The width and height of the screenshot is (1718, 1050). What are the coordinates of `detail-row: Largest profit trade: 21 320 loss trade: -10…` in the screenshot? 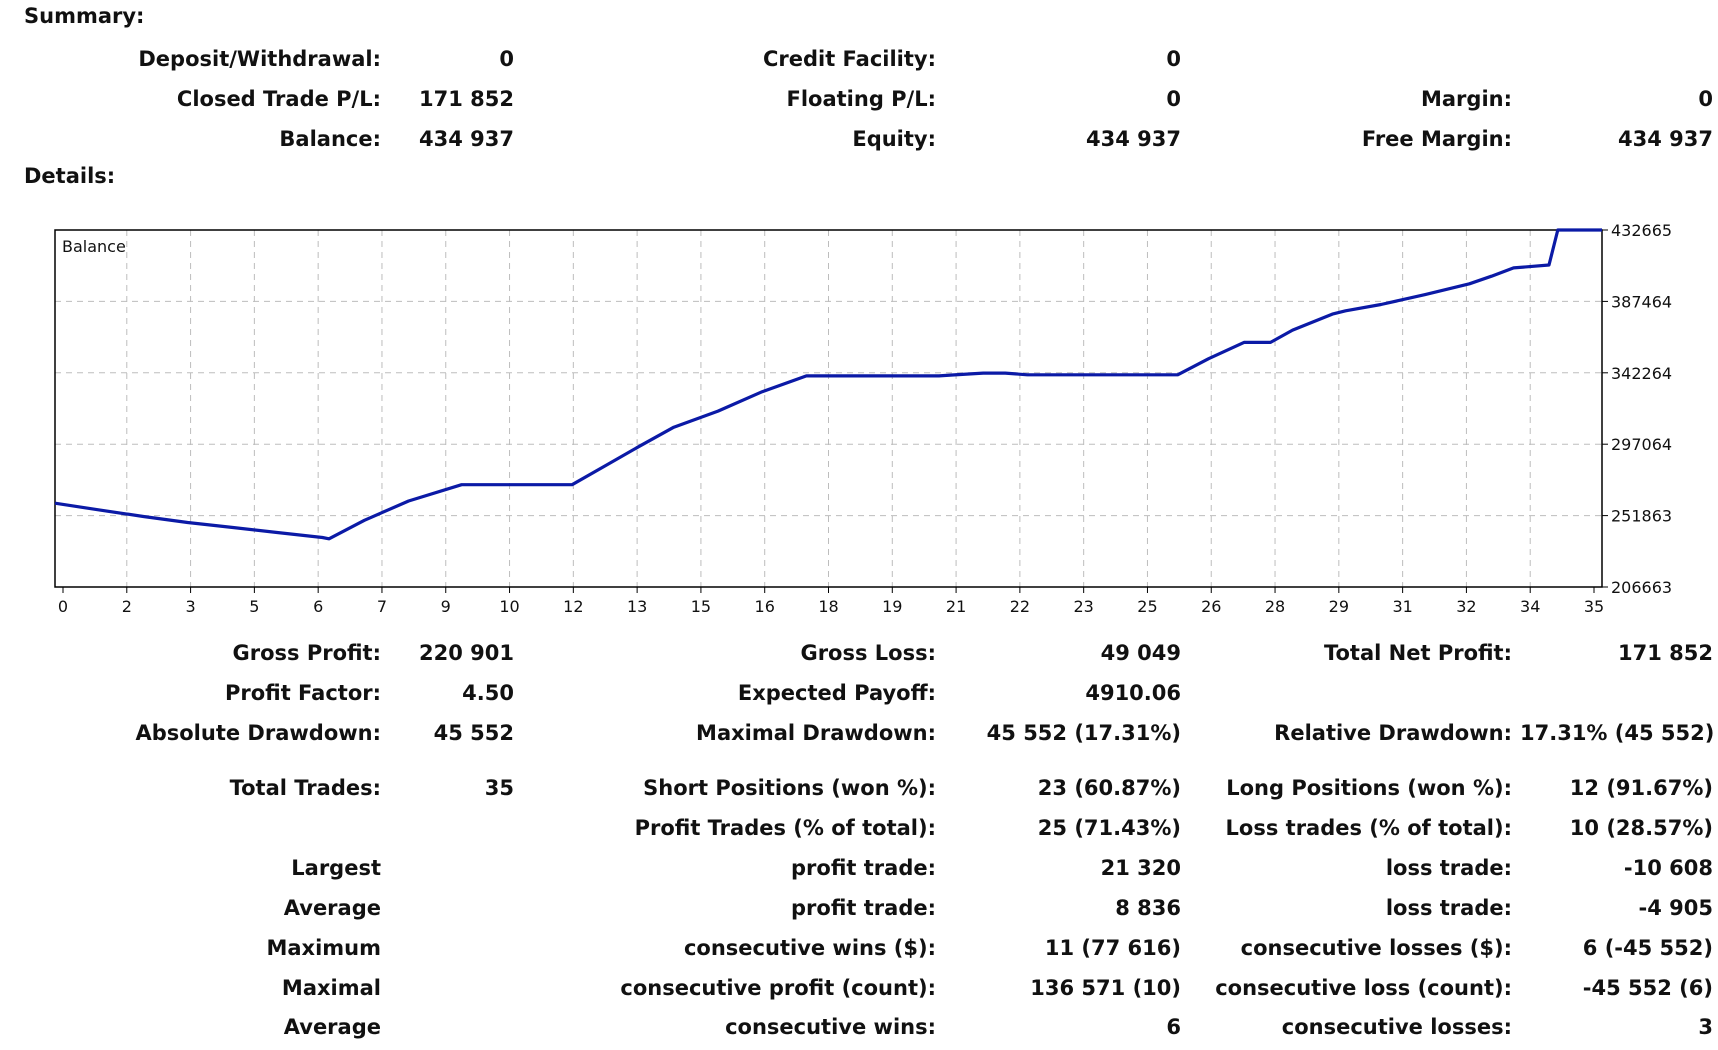 It's located at (859, 868).